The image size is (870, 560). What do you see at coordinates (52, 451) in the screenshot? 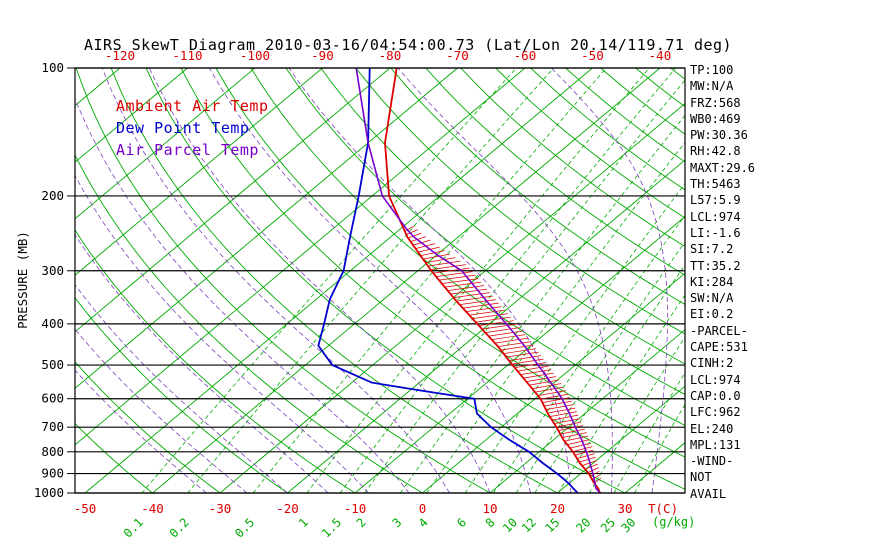
I see `pressure-tick-label: 800` at bounding box center [52, 451].